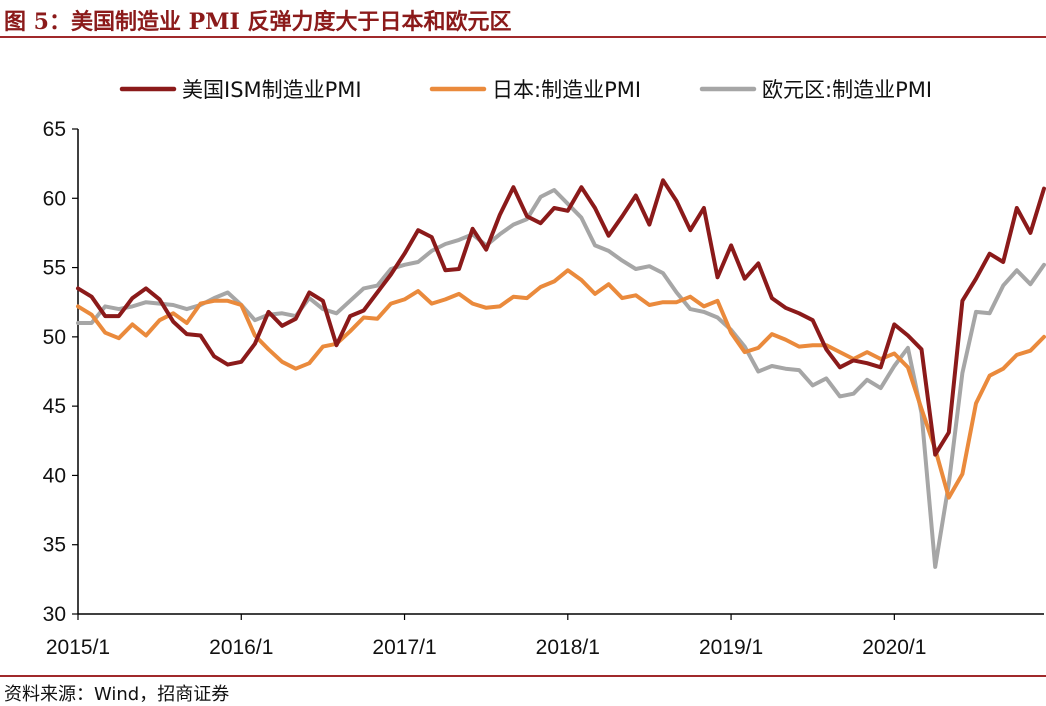  Describe the element at coordinates (894, 647) in the screenshot. I see `x-tick-label: 2020/1` at that location.